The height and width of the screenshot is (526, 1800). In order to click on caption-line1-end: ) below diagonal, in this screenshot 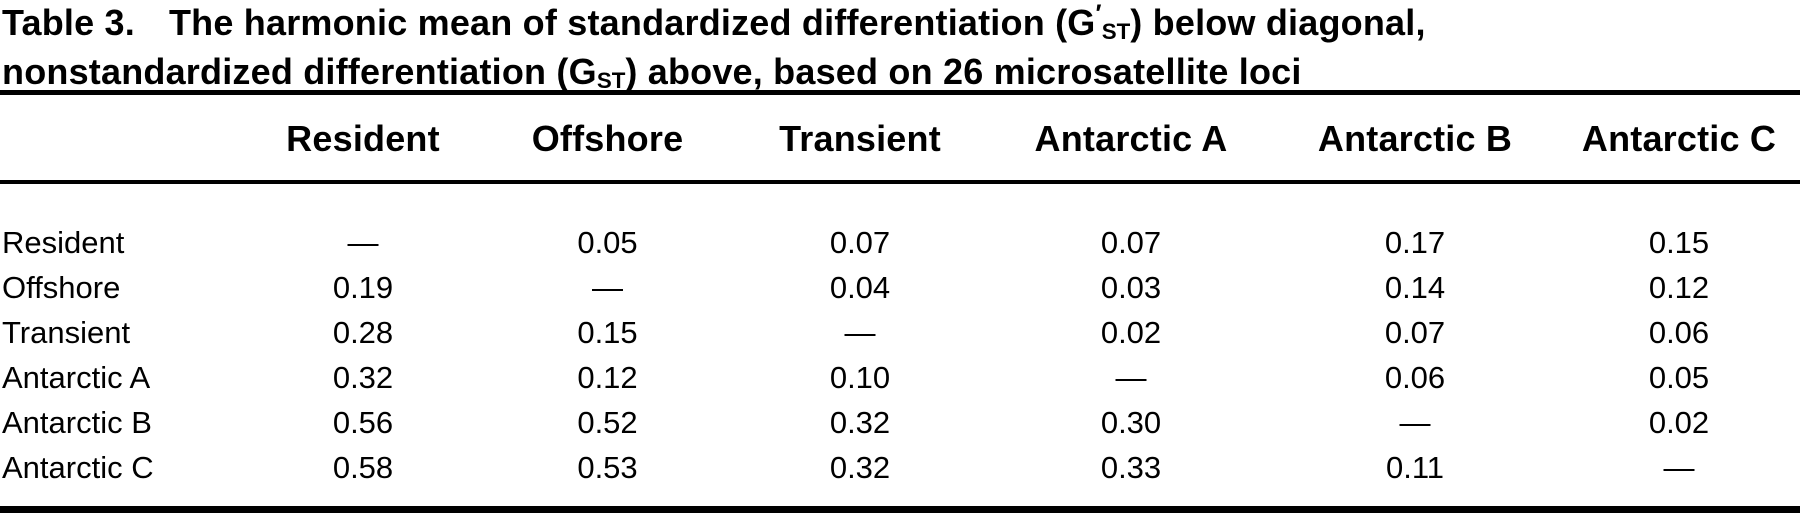, I will do `click(1278, 22)`.